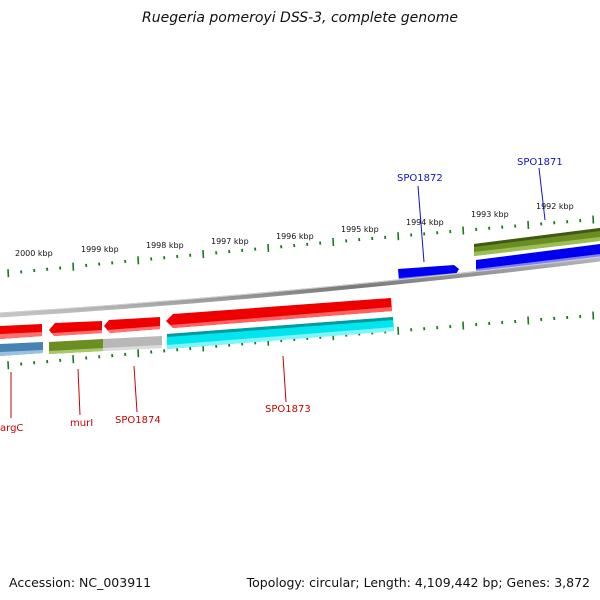 The image size is (600, 600). What do you see at coordinates (133, 329) in the screenshot?
I see `cds-spo1874-shade` at bounding box center [133, 329].